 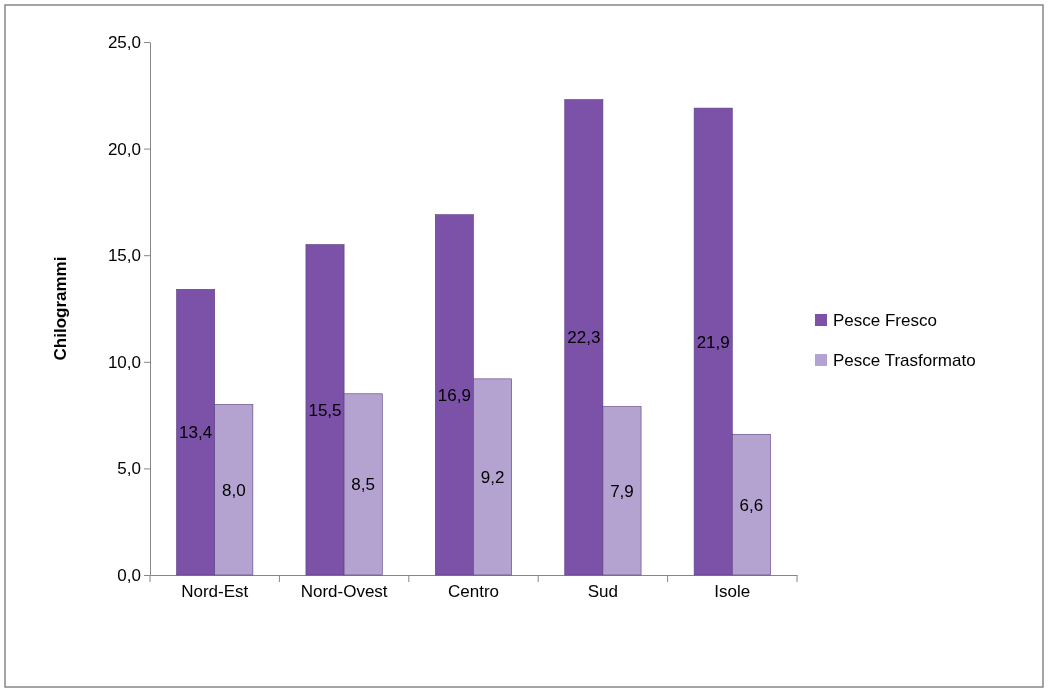 What do you see at coordinates (129, 575) in the screenshot?
I see `y-tick-label: 0,0` at bounding box center [129, 575].